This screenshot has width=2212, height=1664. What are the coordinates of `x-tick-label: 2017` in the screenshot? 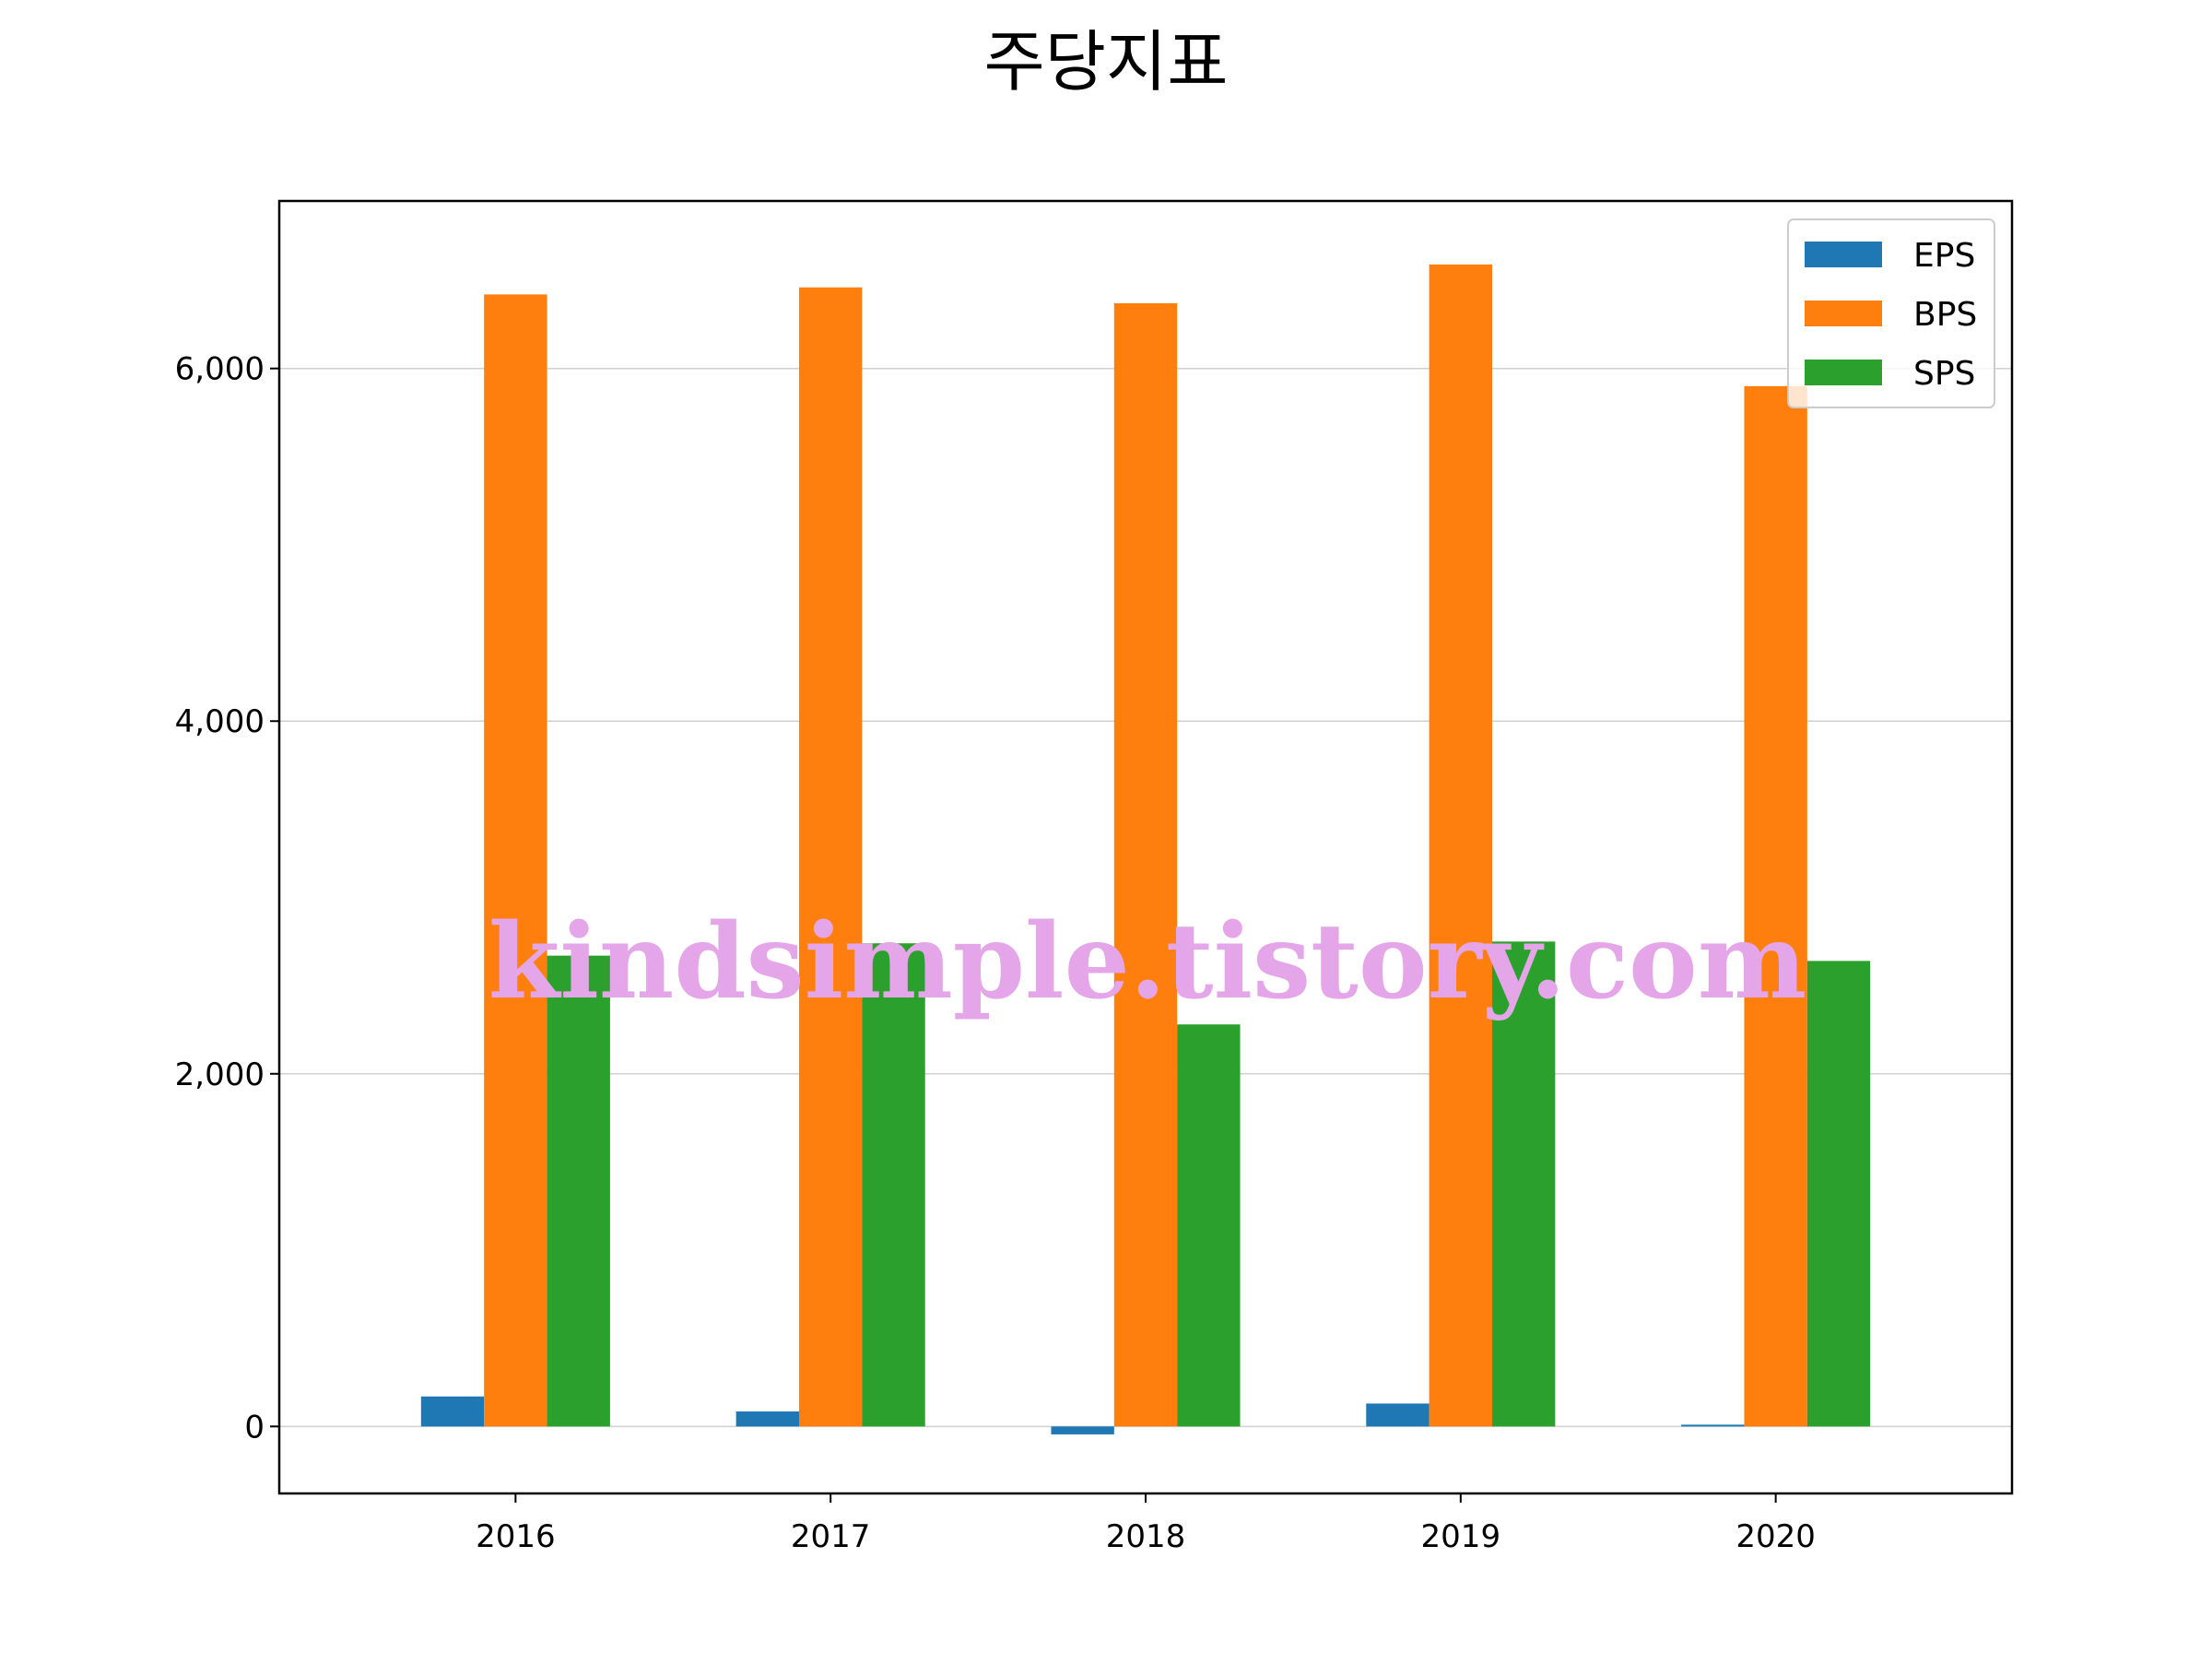 It's located at (831, 1536).